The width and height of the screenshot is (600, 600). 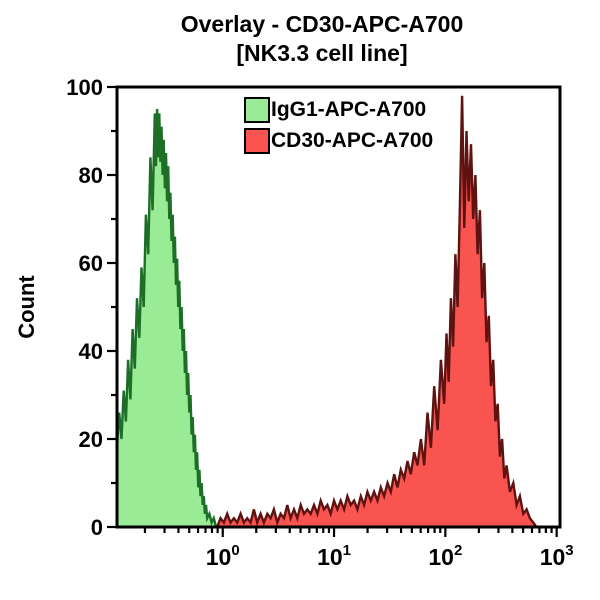 I want to click on legend-item-cd30: CD30-APC-A700, so click(x=338, y=141).